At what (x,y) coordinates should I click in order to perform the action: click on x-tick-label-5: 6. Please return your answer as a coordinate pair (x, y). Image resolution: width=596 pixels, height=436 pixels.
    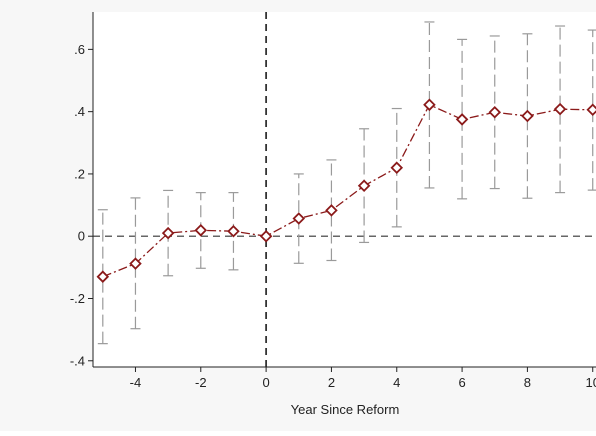
    Looking at the image, I should click on (461, 382).